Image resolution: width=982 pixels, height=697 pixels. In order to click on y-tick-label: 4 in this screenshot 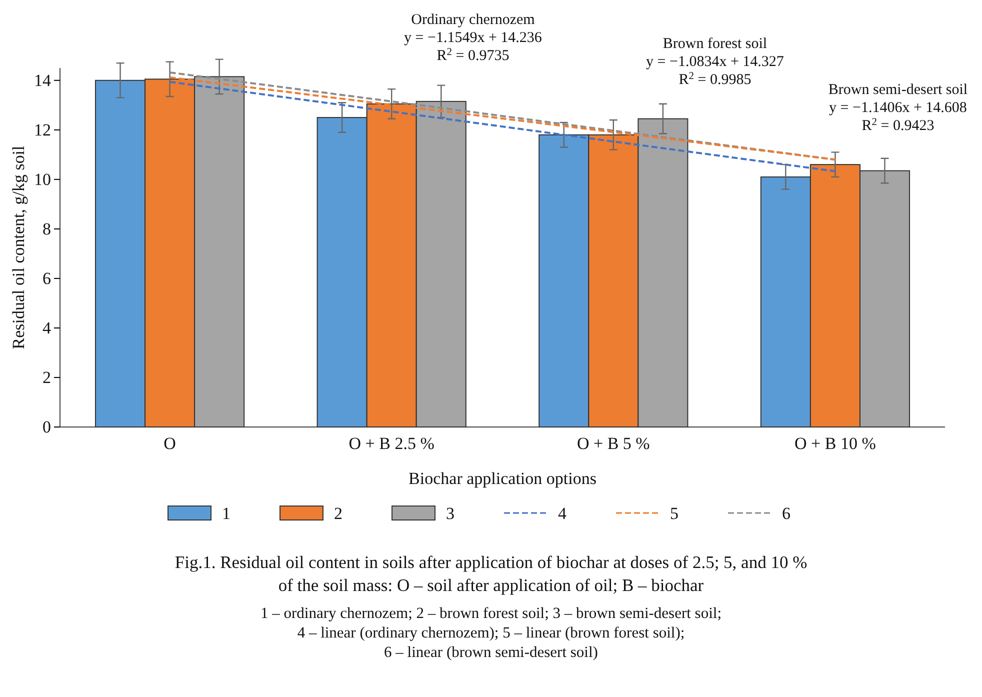, I will do `click(47, 328)`.